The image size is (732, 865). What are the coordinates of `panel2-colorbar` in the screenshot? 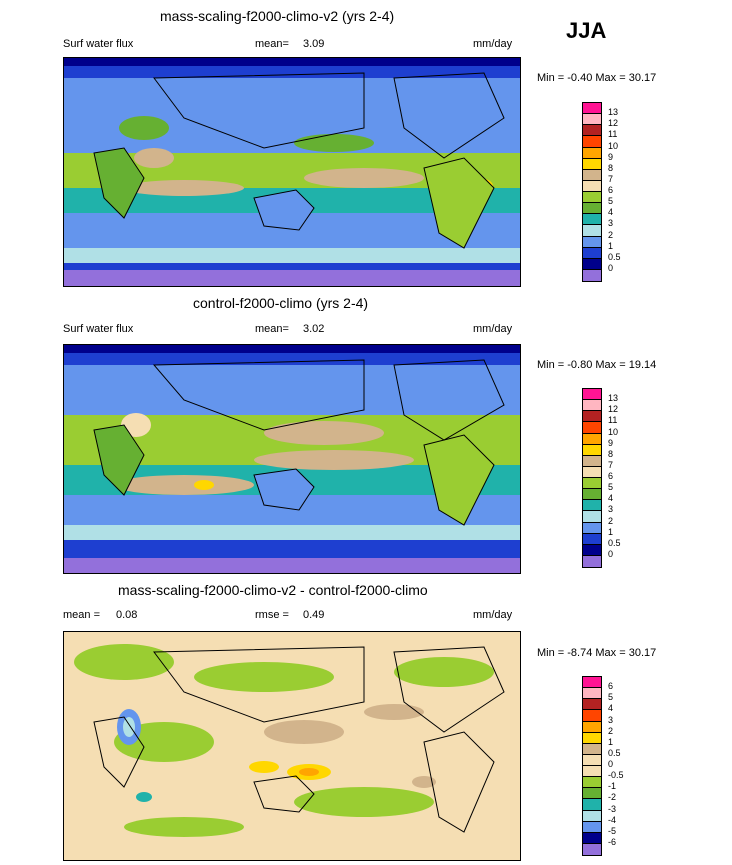 It's located at (592, 478).